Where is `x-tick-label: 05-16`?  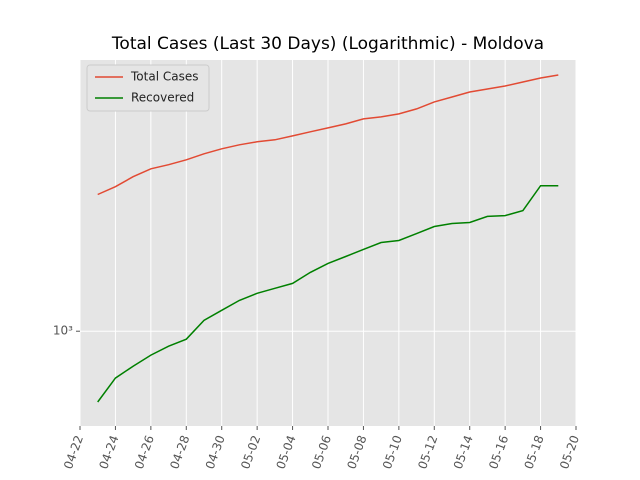
x-tick-label: 05-16 is located at coordinates (498, 452).